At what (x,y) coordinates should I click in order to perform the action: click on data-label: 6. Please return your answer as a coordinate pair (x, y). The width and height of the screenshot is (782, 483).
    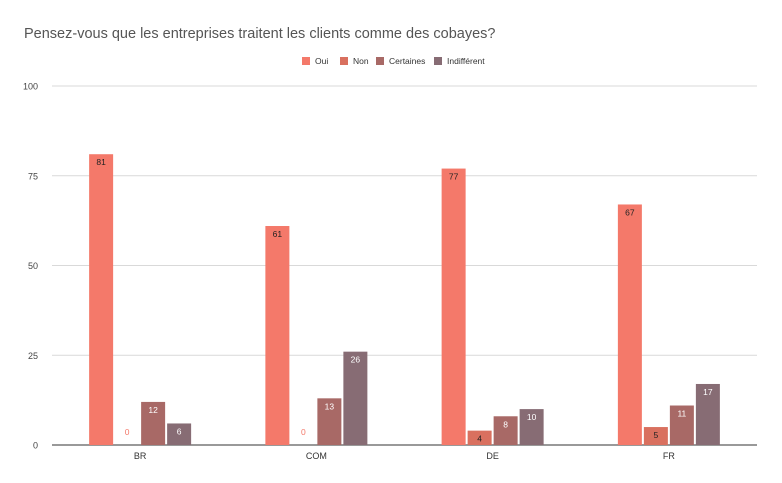
    Looking at the image, I should click on (179, 431).